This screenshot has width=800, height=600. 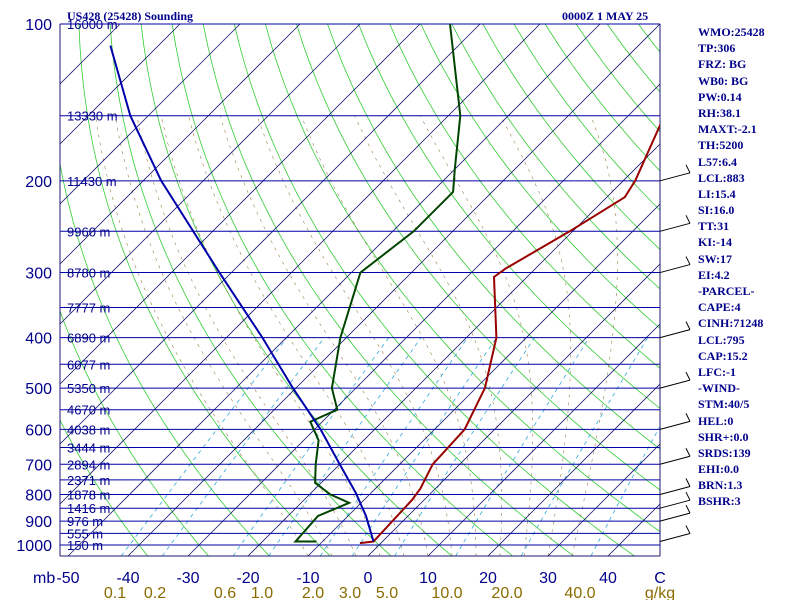 What do you see at coordinates (488, 578) in the screenshot?
I see `temperature-tick-label: 20` at bounding box center [488, 578].